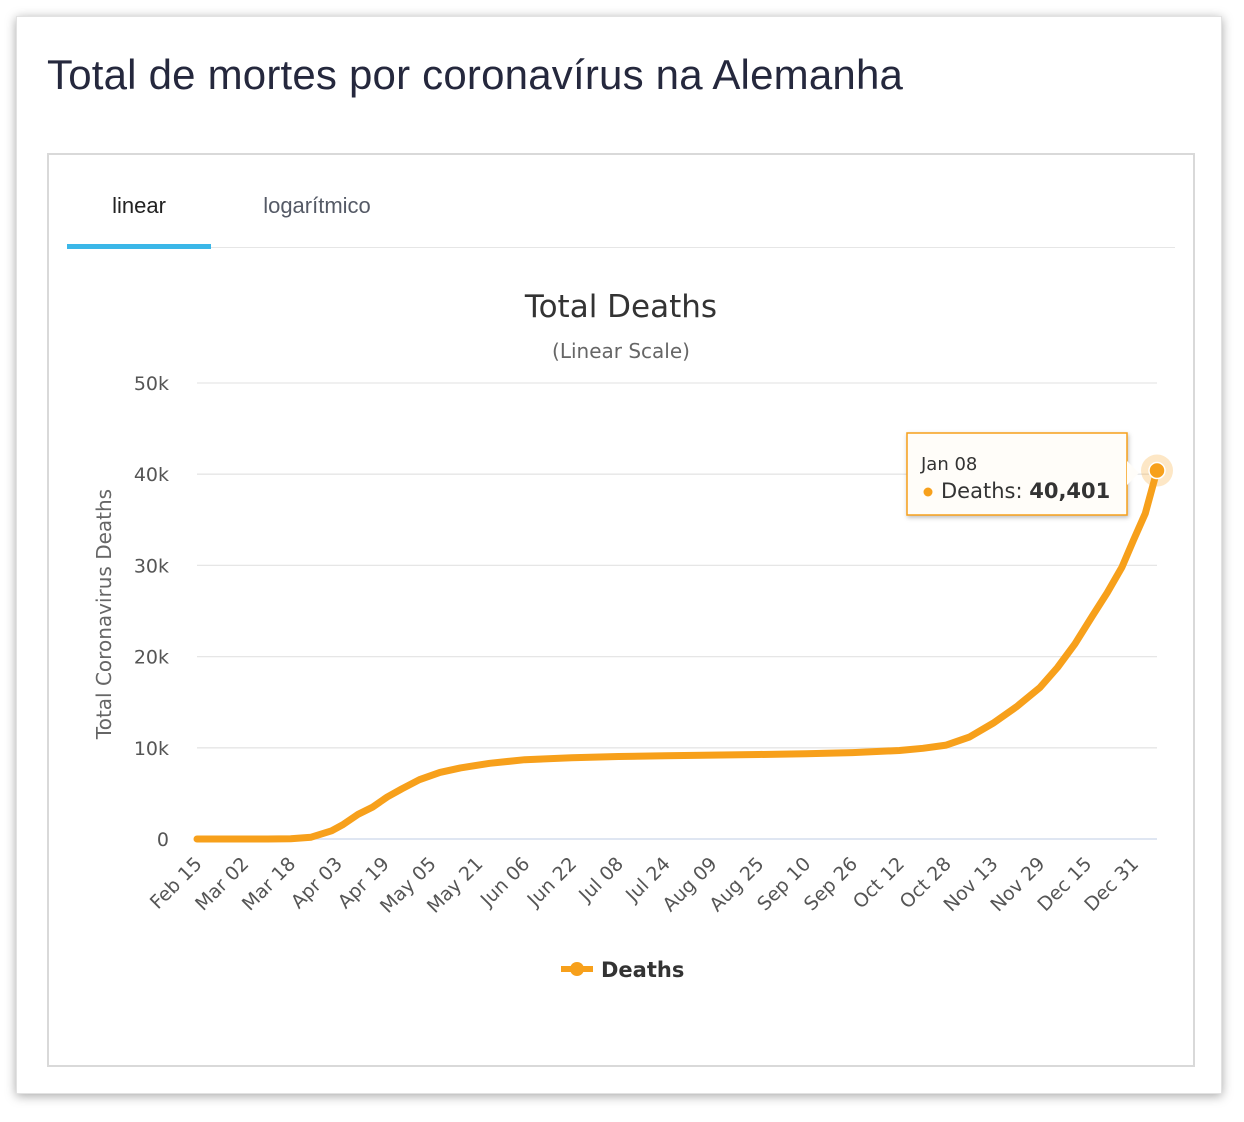 This screenshot has width=1244, height=1122. Describe the element at coordinates (577, 969) in the screenshot. I see `legend-marker` at that location.